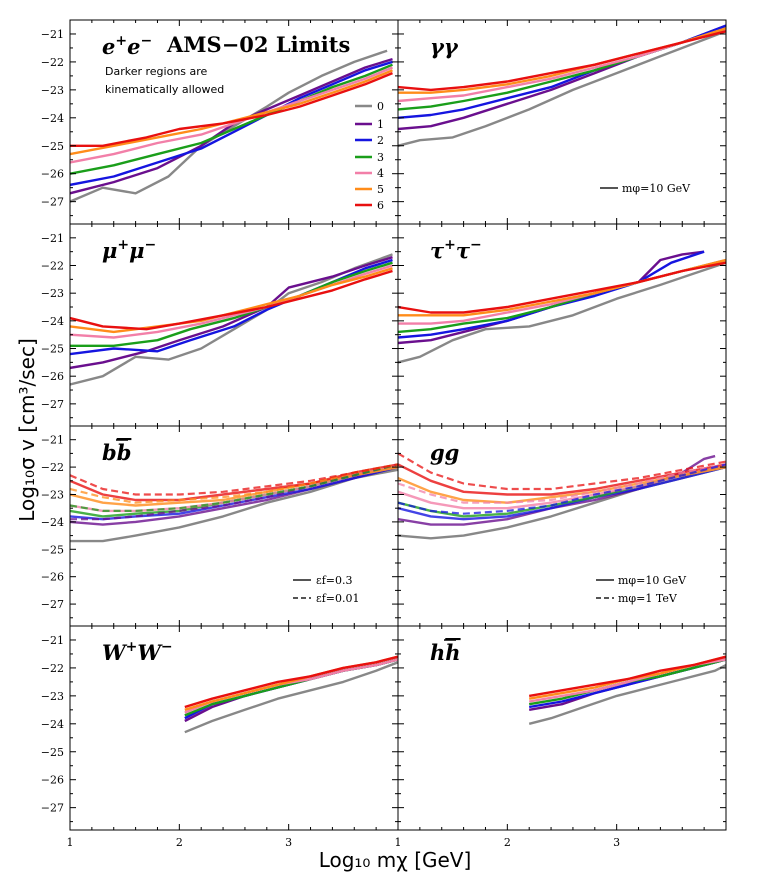 The width and height of the screenshot is (778, 889). I want to click on note-line-2: kinematically allowed, so click(164, 89).